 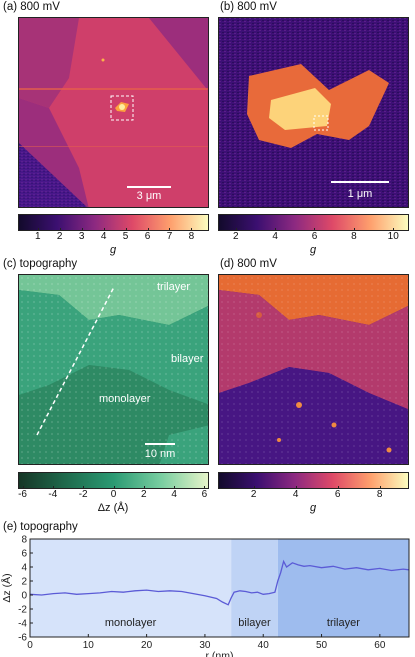 I want to click on colorbar-a-tick-label: 8, so click(x=191, y=236).